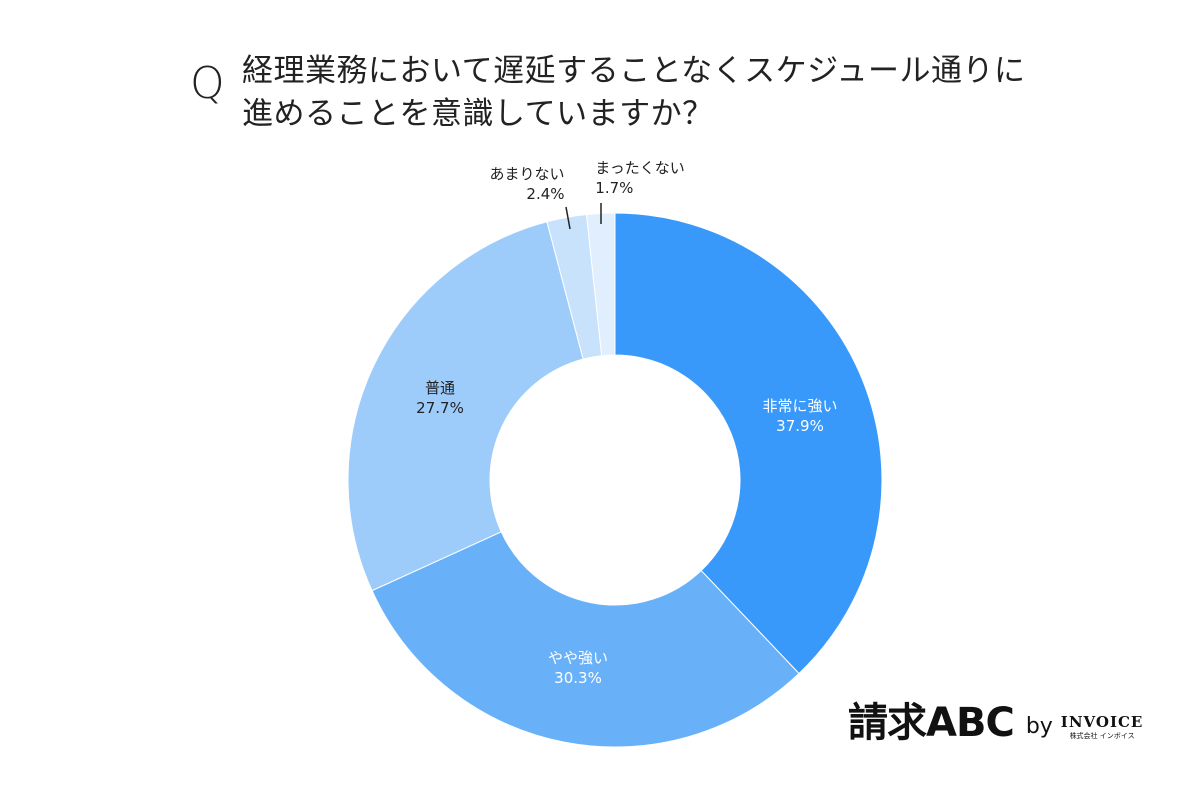 The image size is (1200, 793). What do you see at coordinates (578, 678) in the screenshot?
I see `label-value: 30.3%` at bounding box center [578, 678].